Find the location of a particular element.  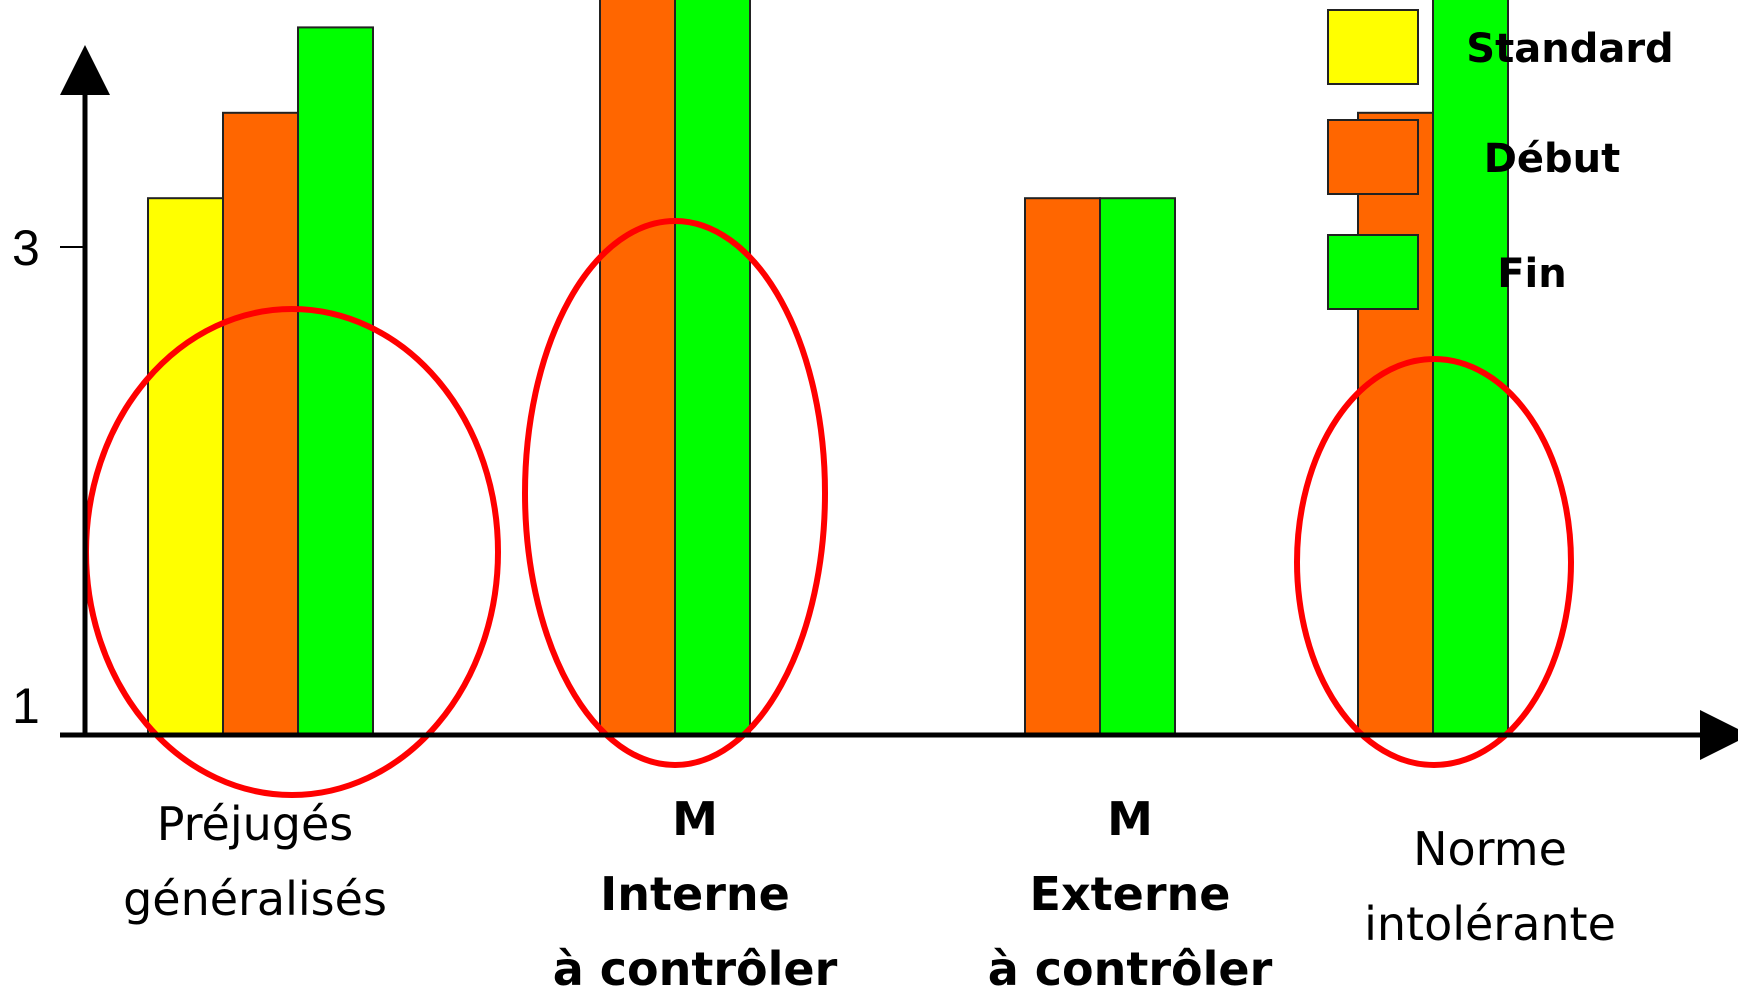

category-label-1-line-1: Interne is located at coordinates (695, 894).